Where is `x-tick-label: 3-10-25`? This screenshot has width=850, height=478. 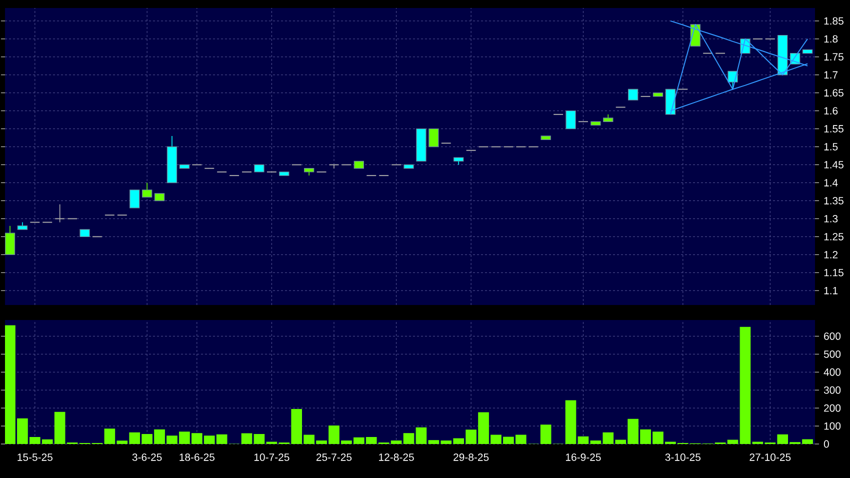
x-tick-label: 3-10-25 is located at coordinates (682, 457).